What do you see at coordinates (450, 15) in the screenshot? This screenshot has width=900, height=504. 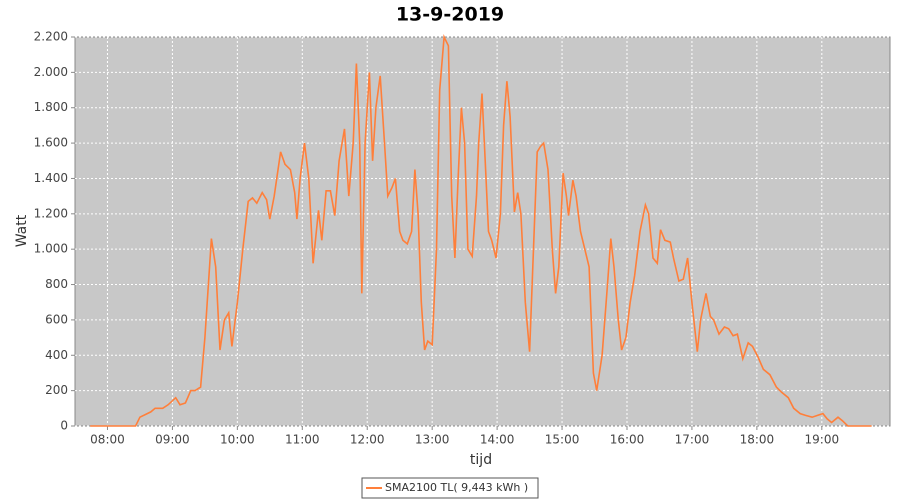 I see `chart-title: 13-9-2019` at bounding box center [450, 15].